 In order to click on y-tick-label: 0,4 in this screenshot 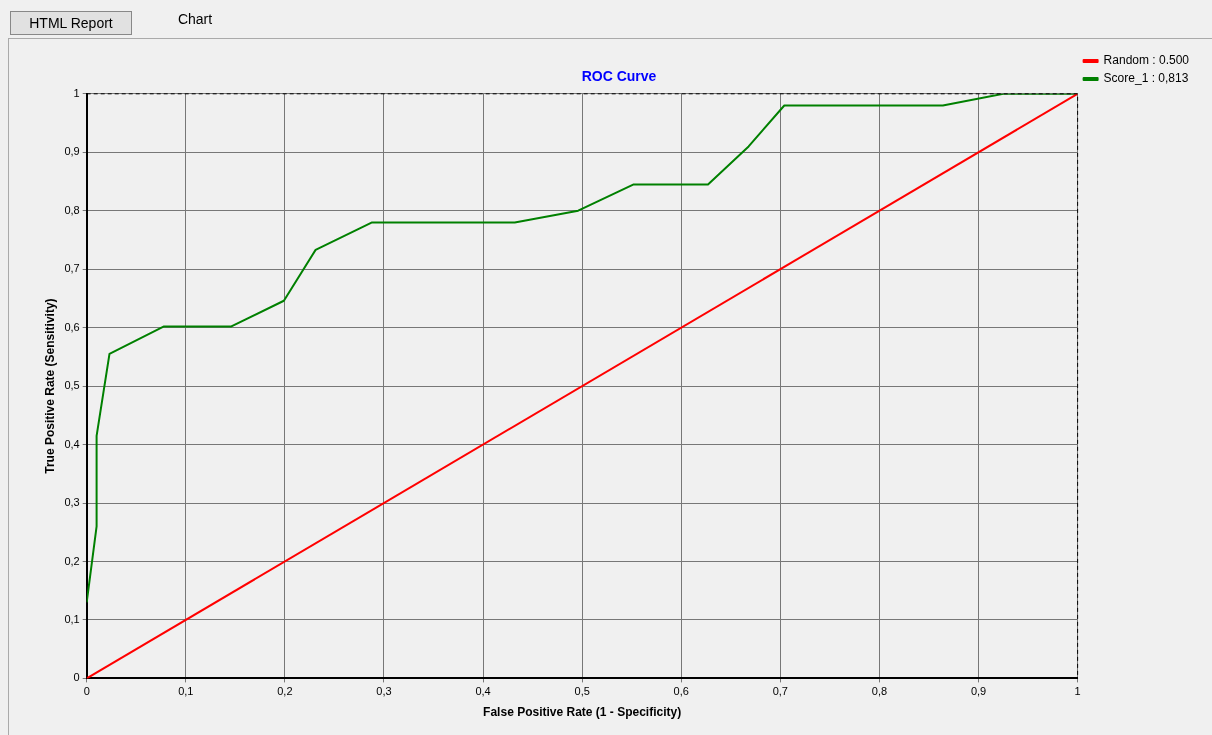, I will do `click(72, 443)`.